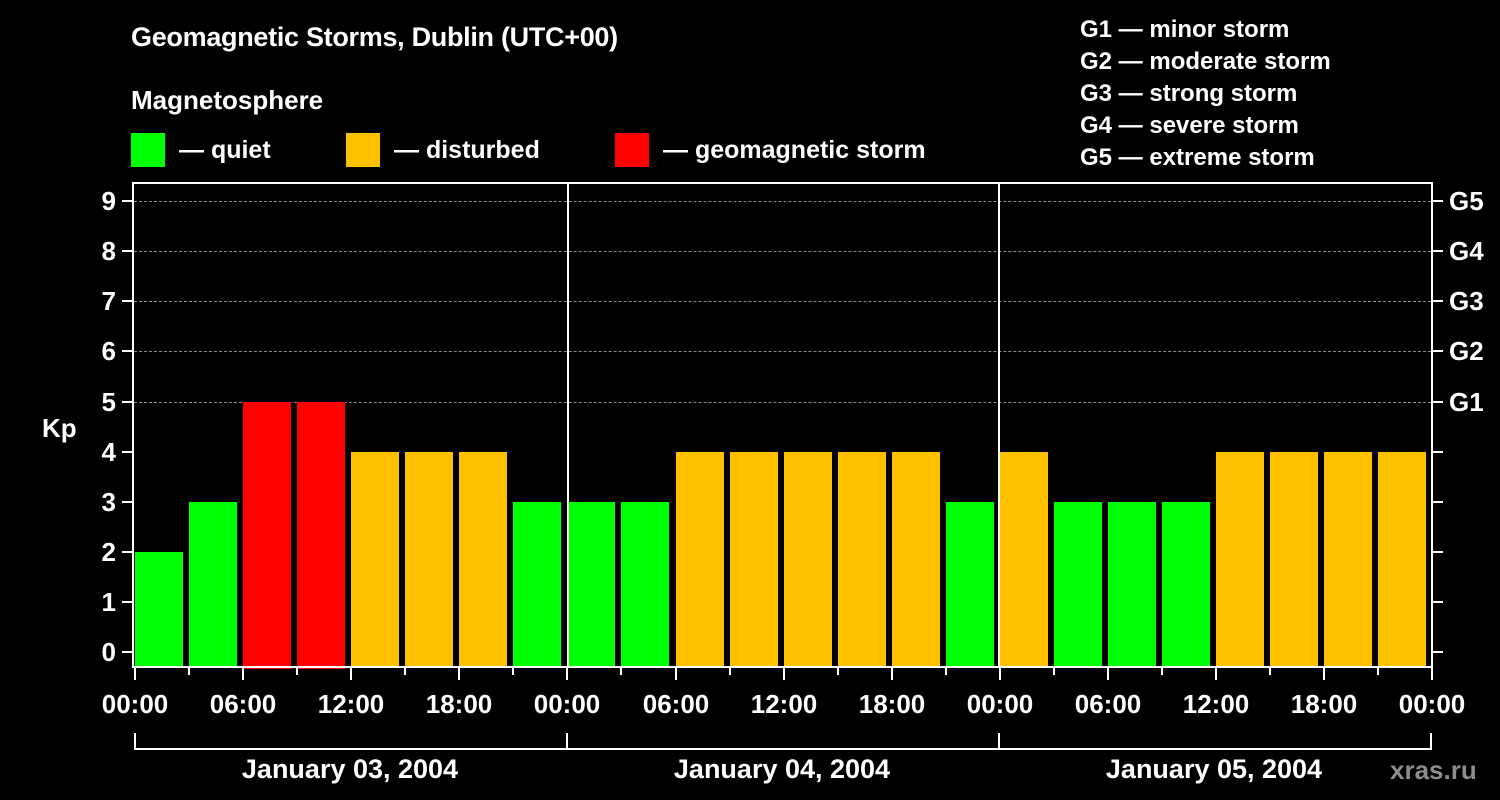 The image size is (1500, 800). What do you see at coordinates (783, 749) in the screenshot?
I see `date-bracket` at bounding box center [783, 749].